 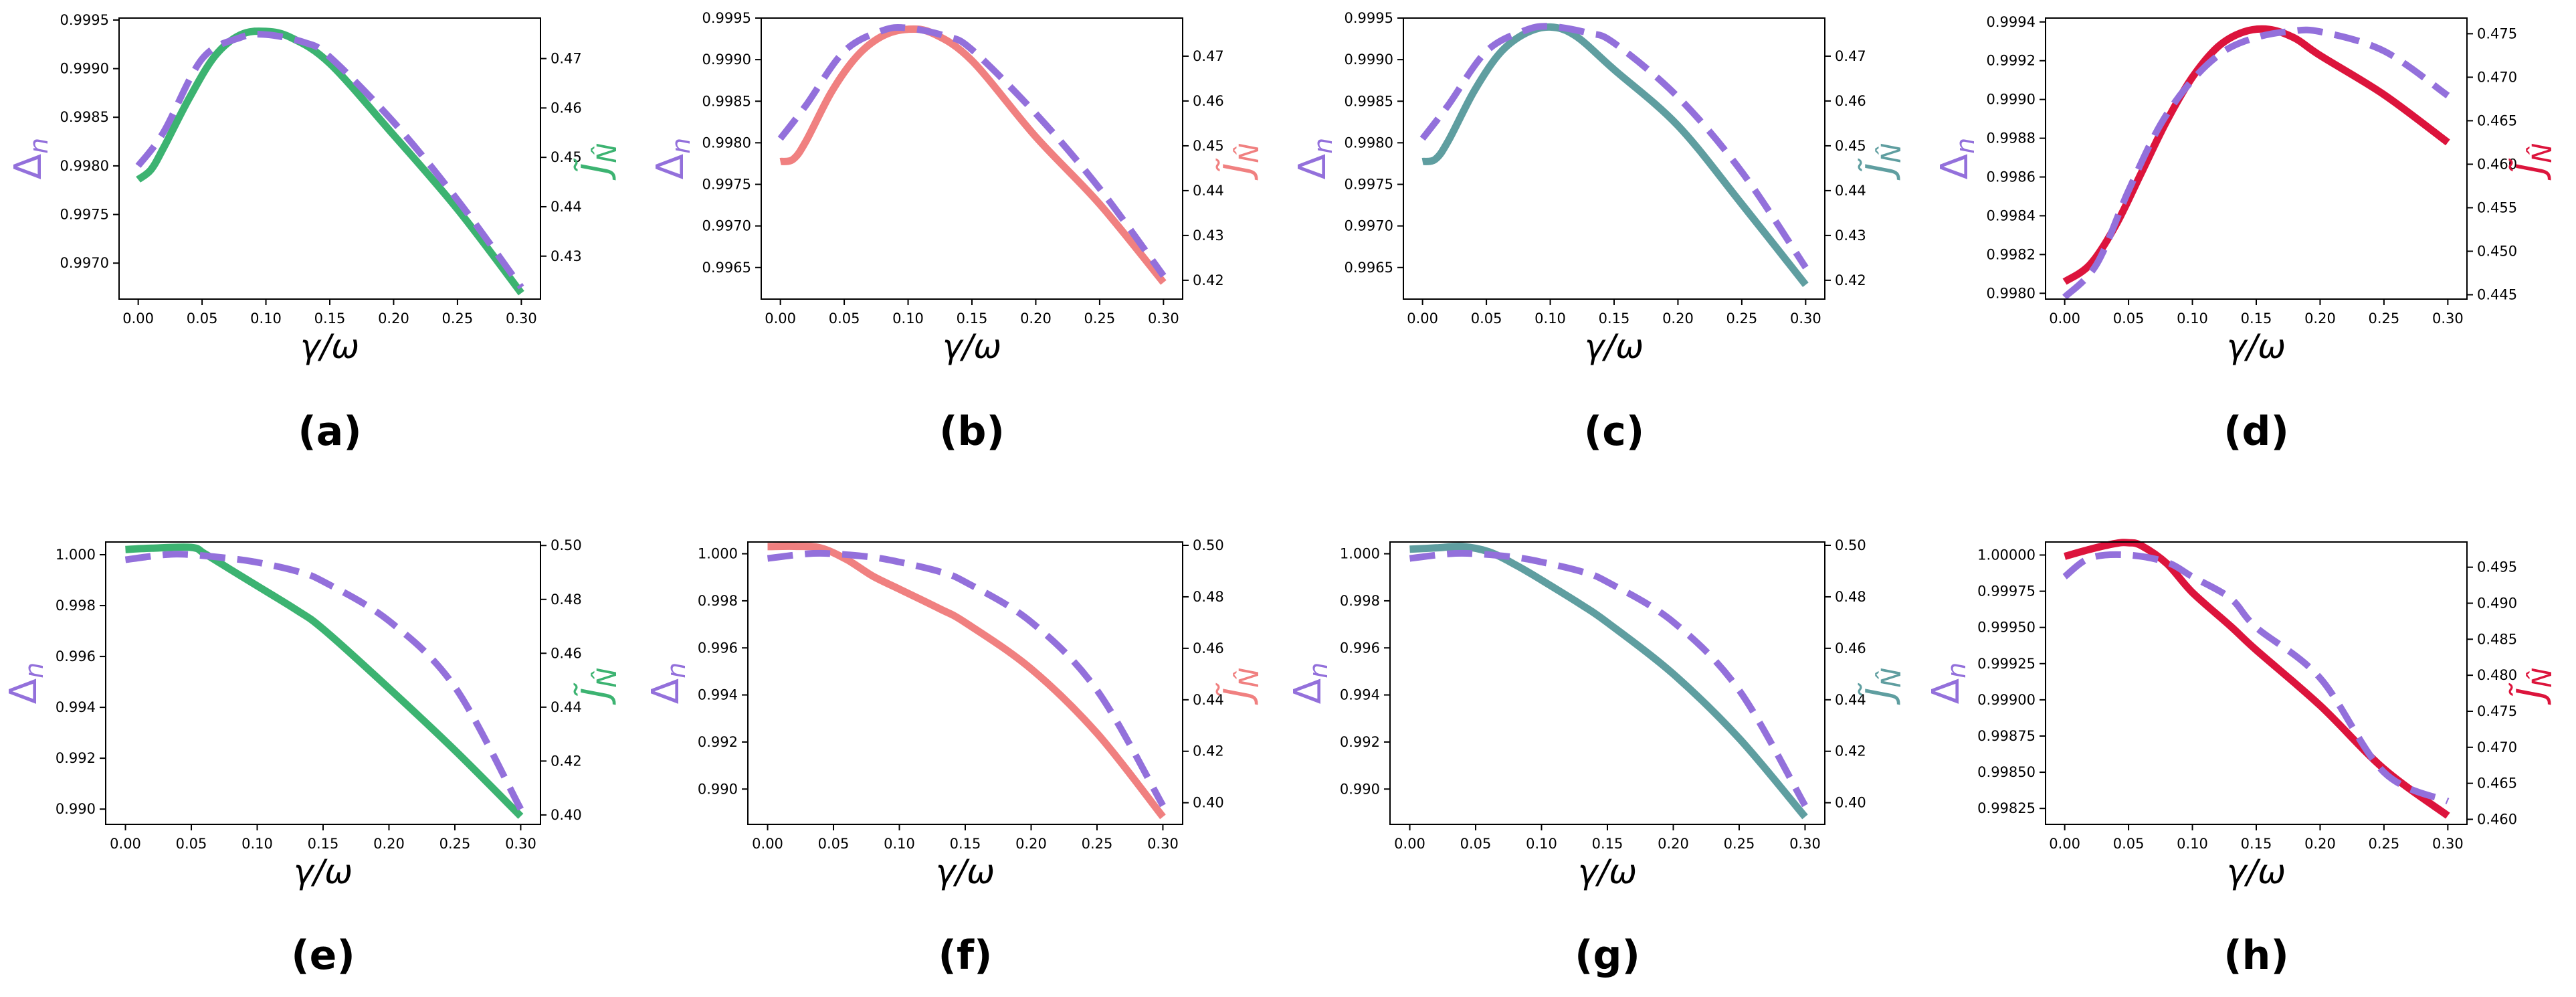 I want to click on left-y-tick-label: 0.9992, so click(x=2011, y=61).